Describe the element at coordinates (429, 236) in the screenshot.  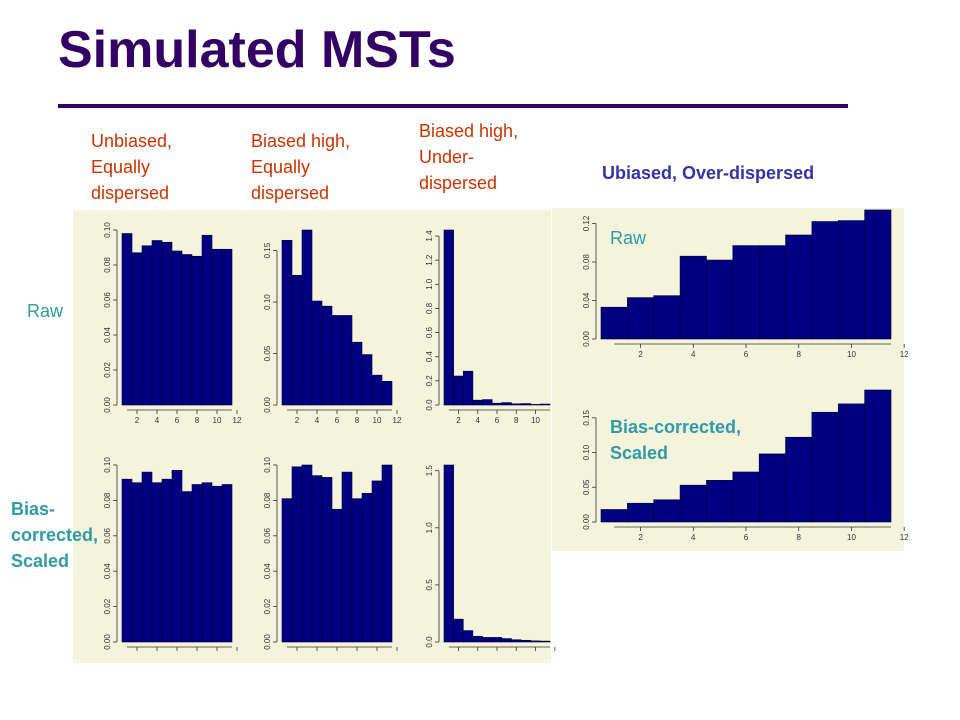
I see `y-tick-label: 1.4` at that location.